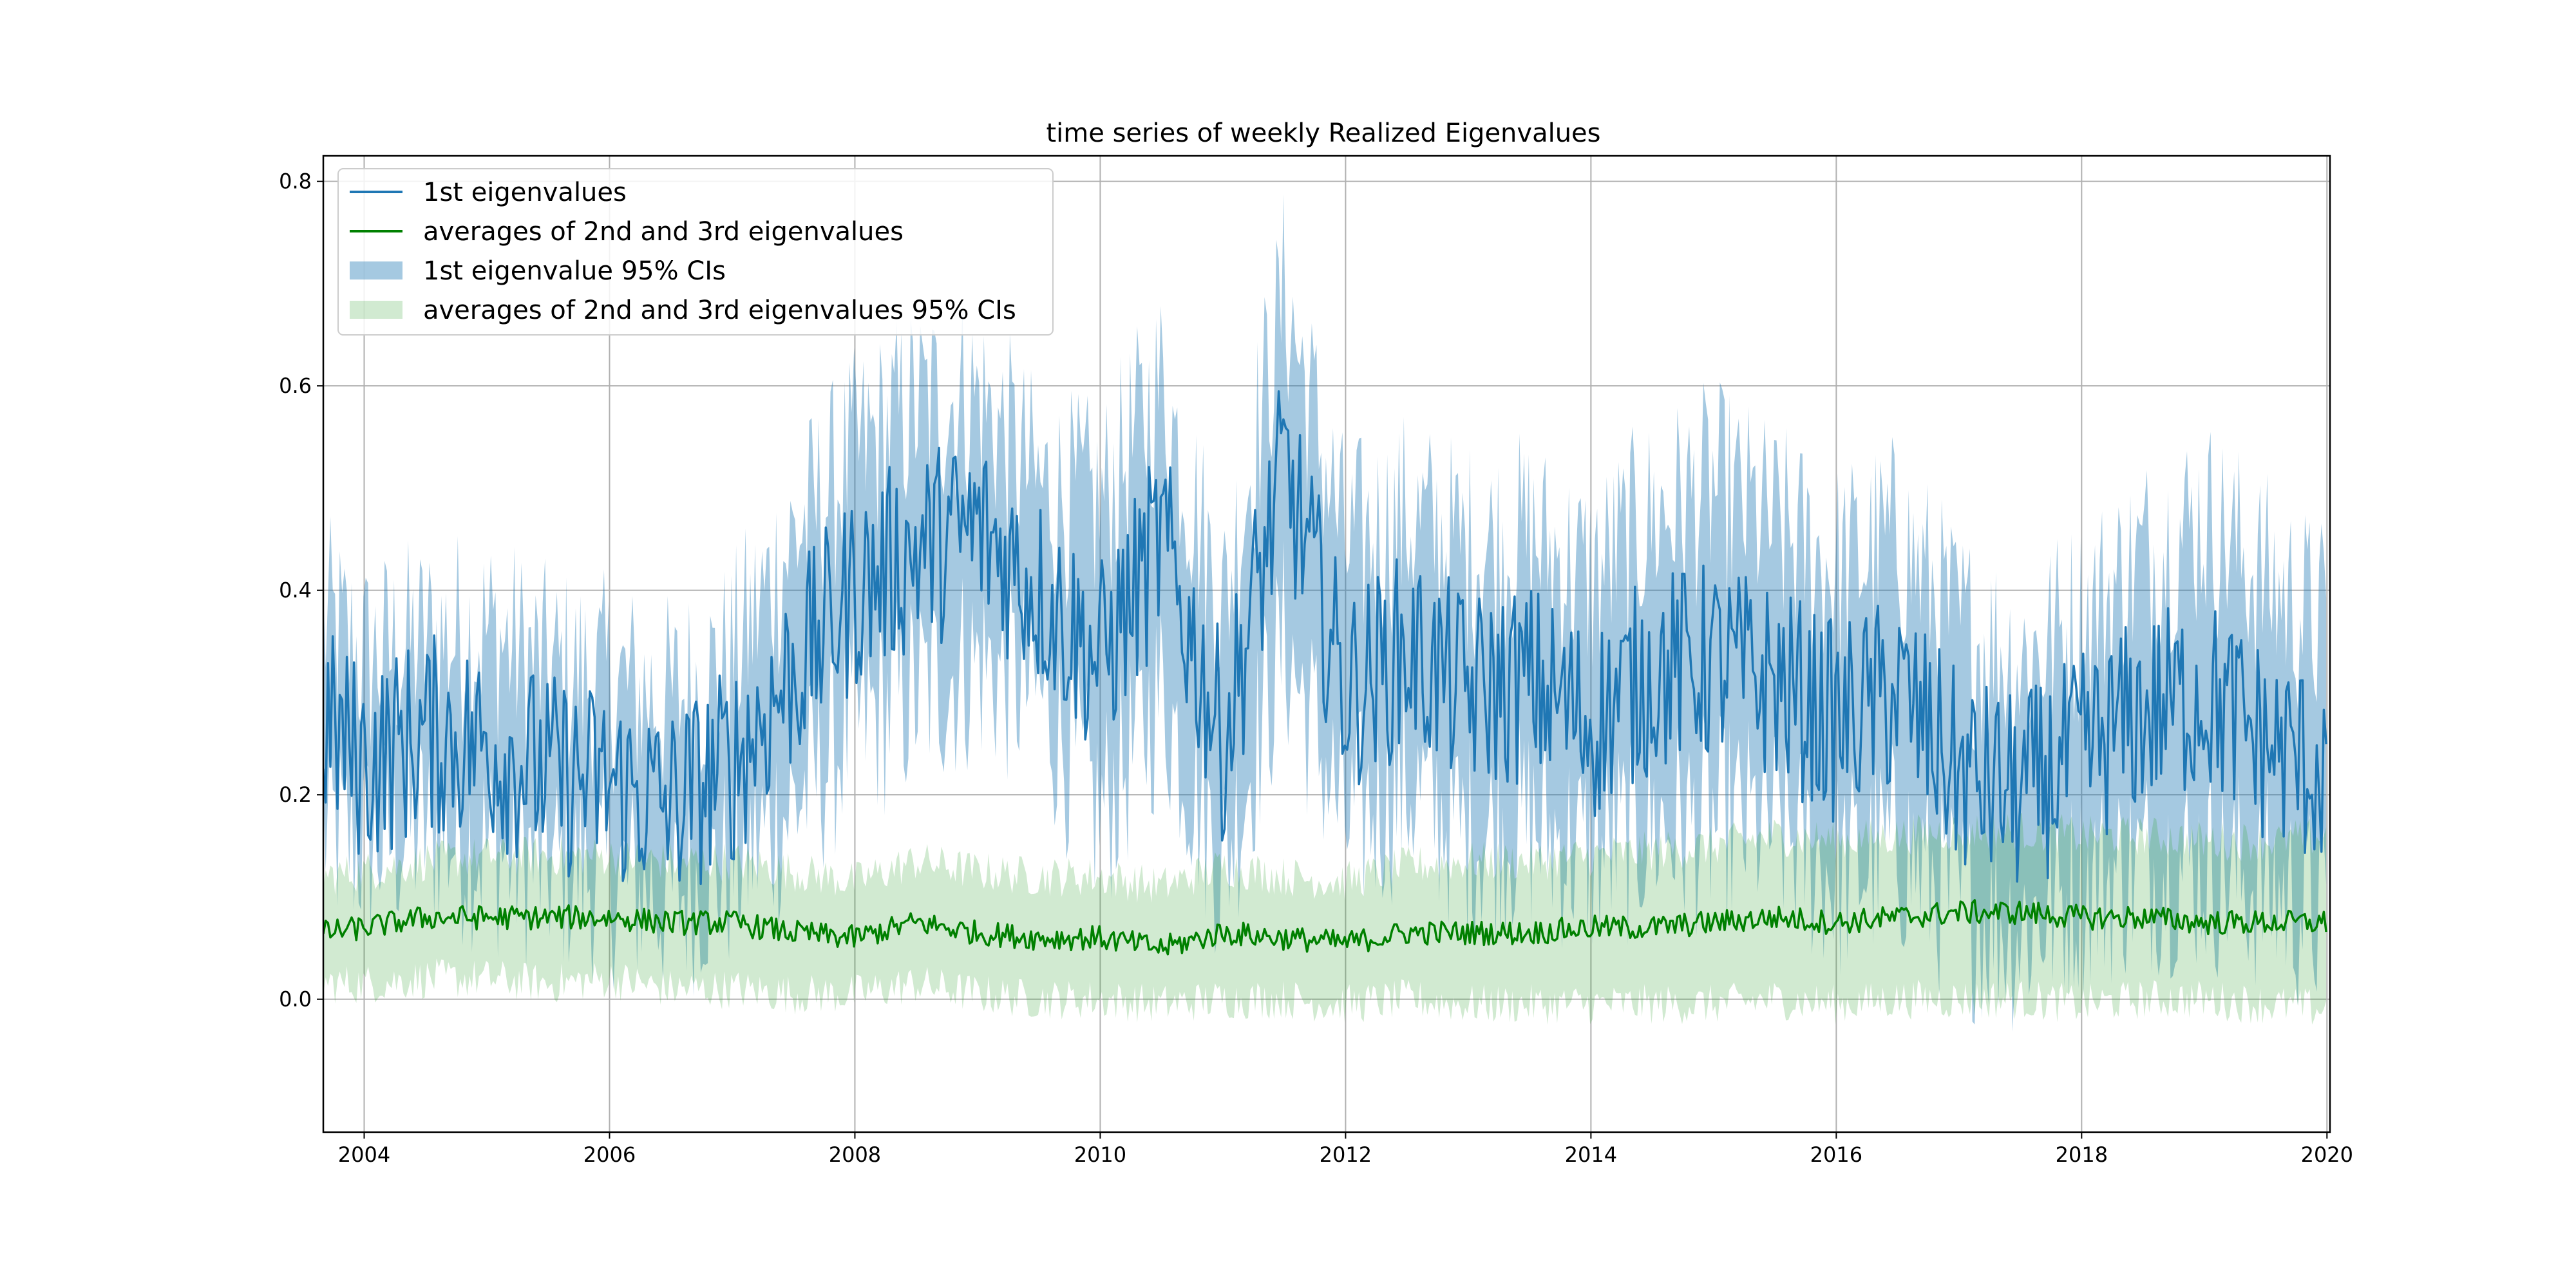 This screenshot has width=2576, height=1288. I want to click on x-tick-label: 2016, so click(1836, 1155).